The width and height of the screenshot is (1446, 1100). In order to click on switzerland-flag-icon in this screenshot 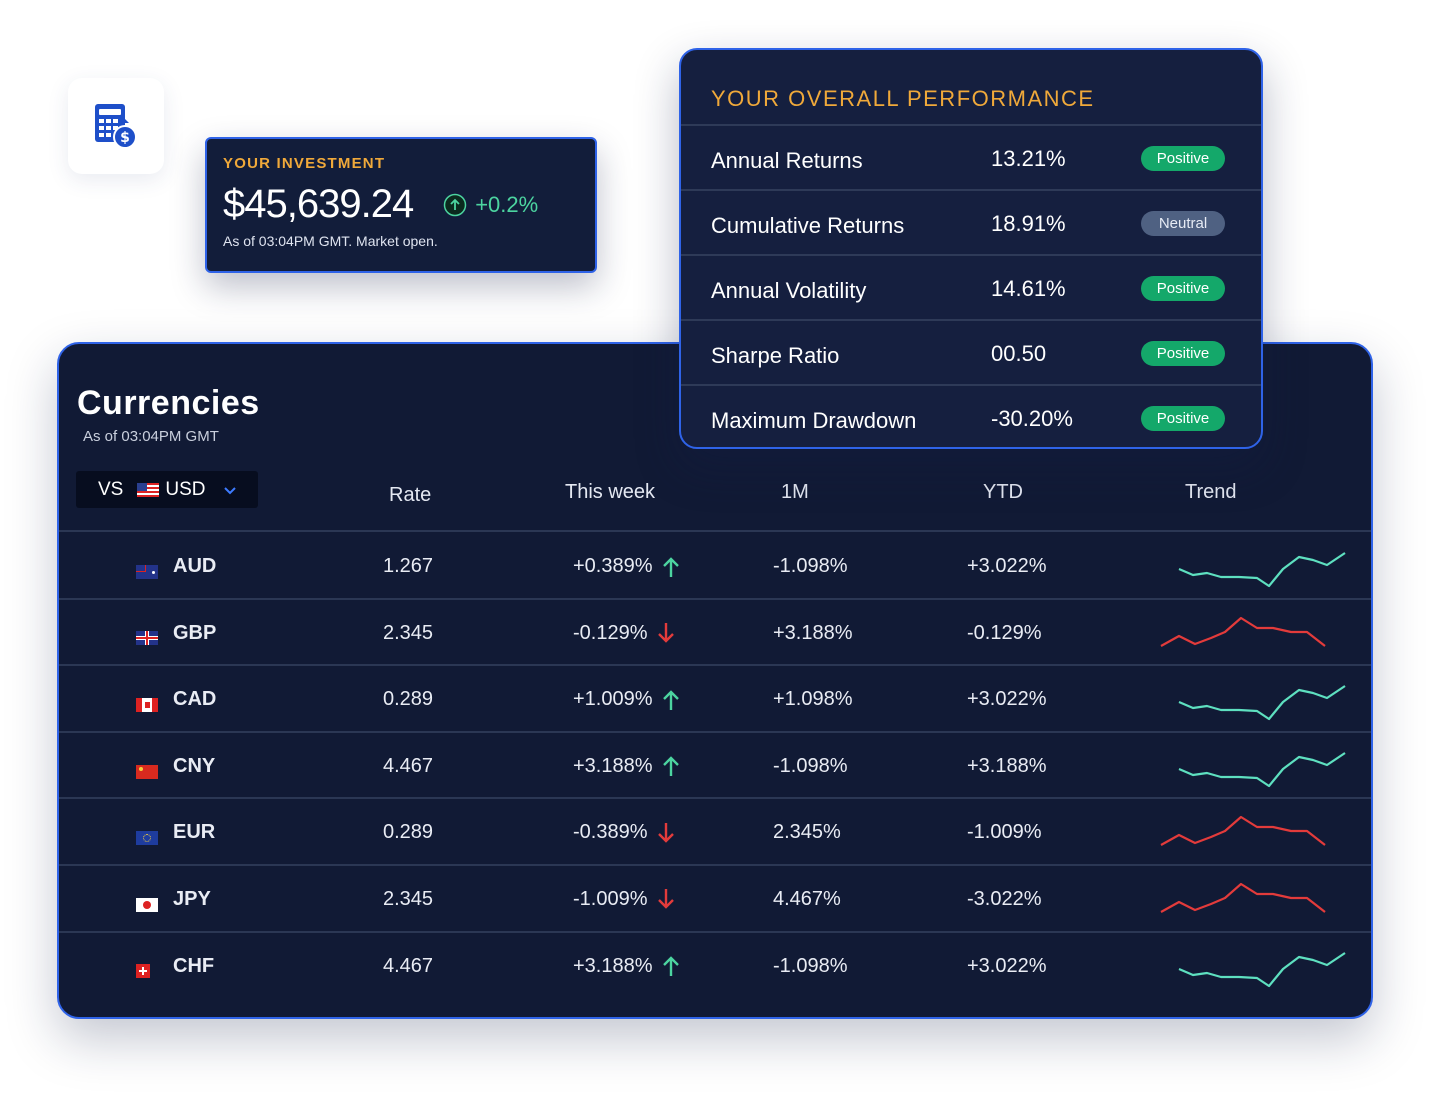, I will do `click(143, 971)`.